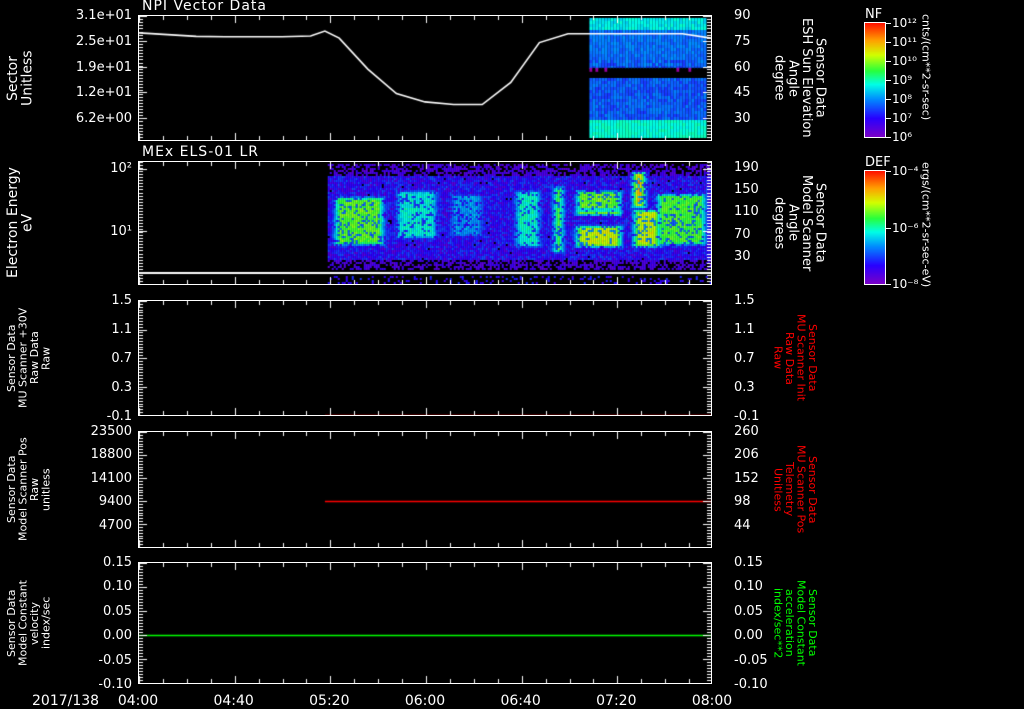 This screenshot has height=709, width=1024. I want to click on panel-model-scanner-pos-right-tick: 206, so click(746, 455).